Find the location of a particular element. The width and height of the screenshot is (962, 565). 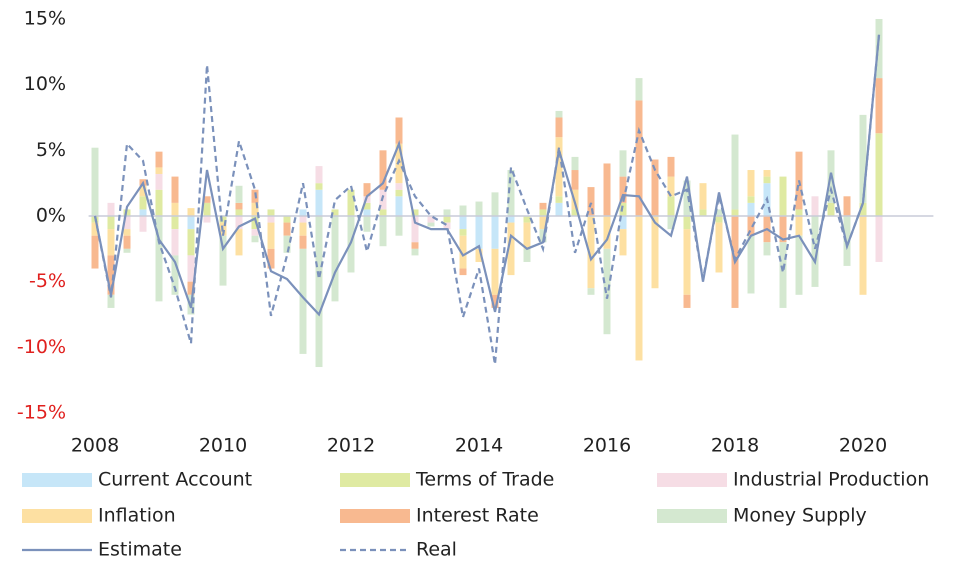

y-tick-label: 10% is located at coordinates (45, 84).